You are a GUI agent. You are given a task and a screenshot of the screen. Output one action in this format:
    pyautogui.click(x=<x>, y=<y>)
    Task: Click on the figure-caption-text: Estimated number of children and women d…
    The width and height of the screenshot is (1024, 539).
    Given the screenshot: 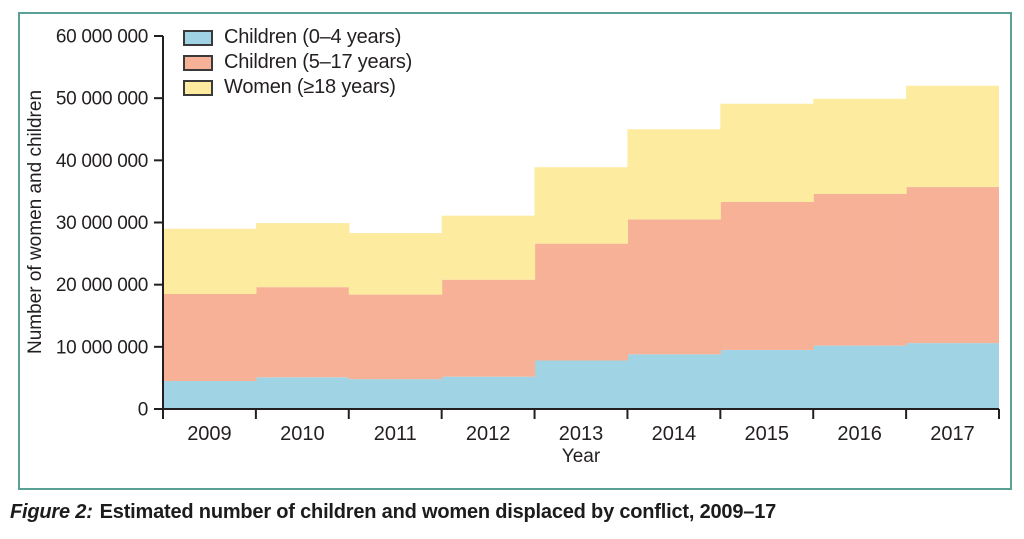 What is the action you would take?
    pyautogui.click(x=438, y=512)
    